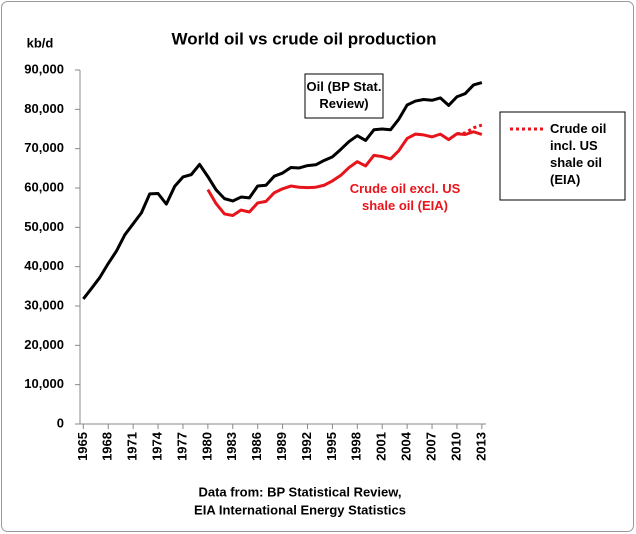  What do you see at coordinates (181, 446) in the screenshot?
I see `x-tick-label: 1977` at bounding box center [181, 446].